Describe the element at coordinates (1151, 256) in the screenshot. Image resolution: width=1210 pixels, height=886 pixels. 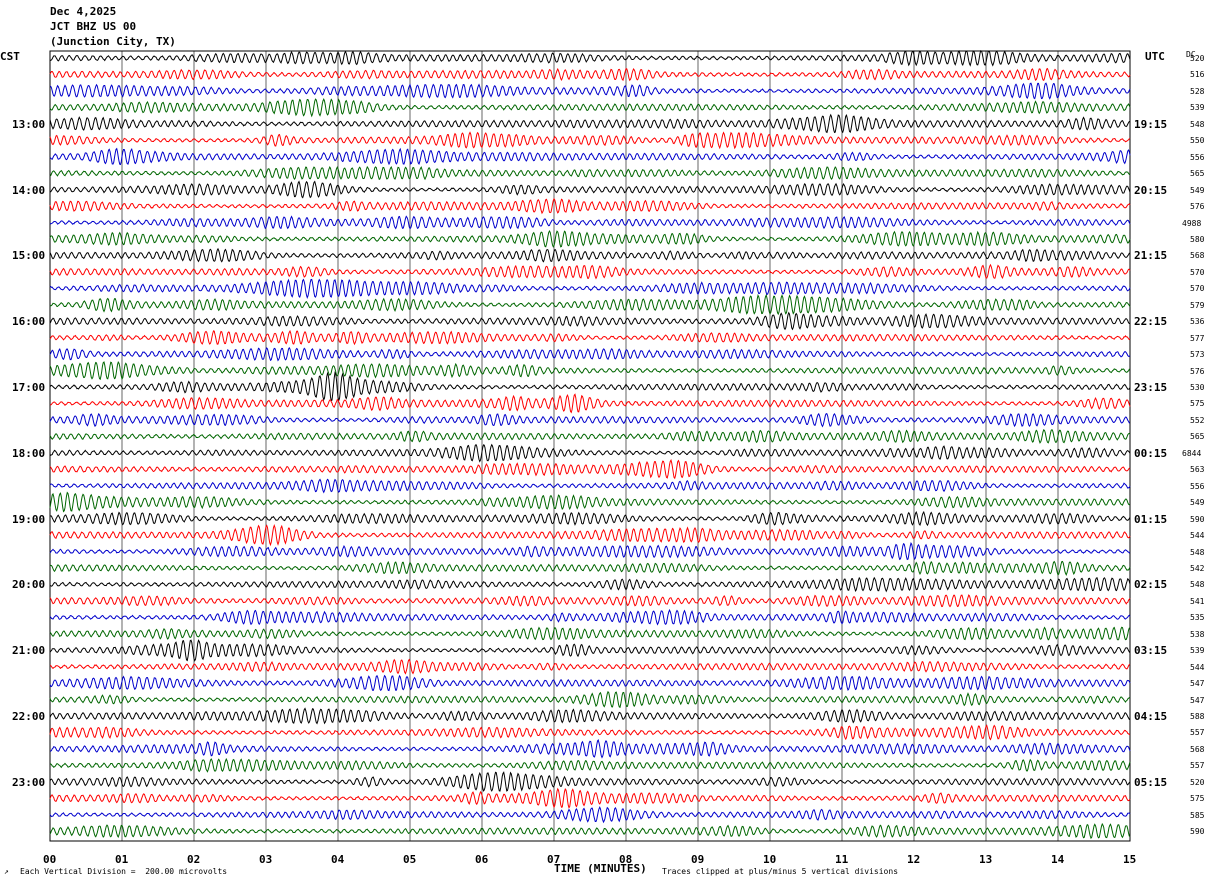
I see `right-hour-label: 21:15` at that location.